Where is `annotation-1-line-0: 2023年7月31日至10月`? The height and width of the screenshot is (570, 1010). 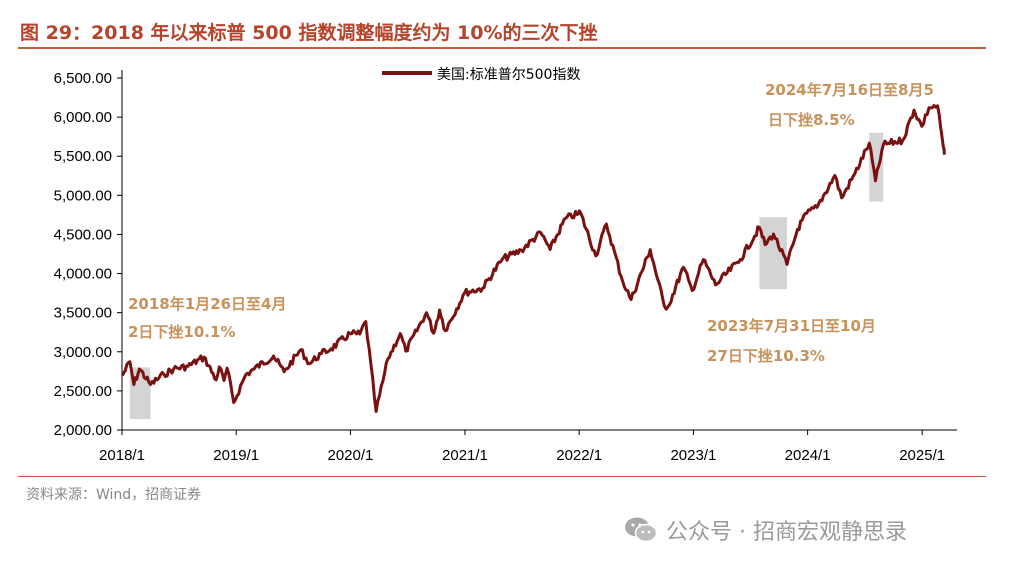
annotation-1-line-0: 2023年7月31日至10月 is located at coordinates (791, 326).